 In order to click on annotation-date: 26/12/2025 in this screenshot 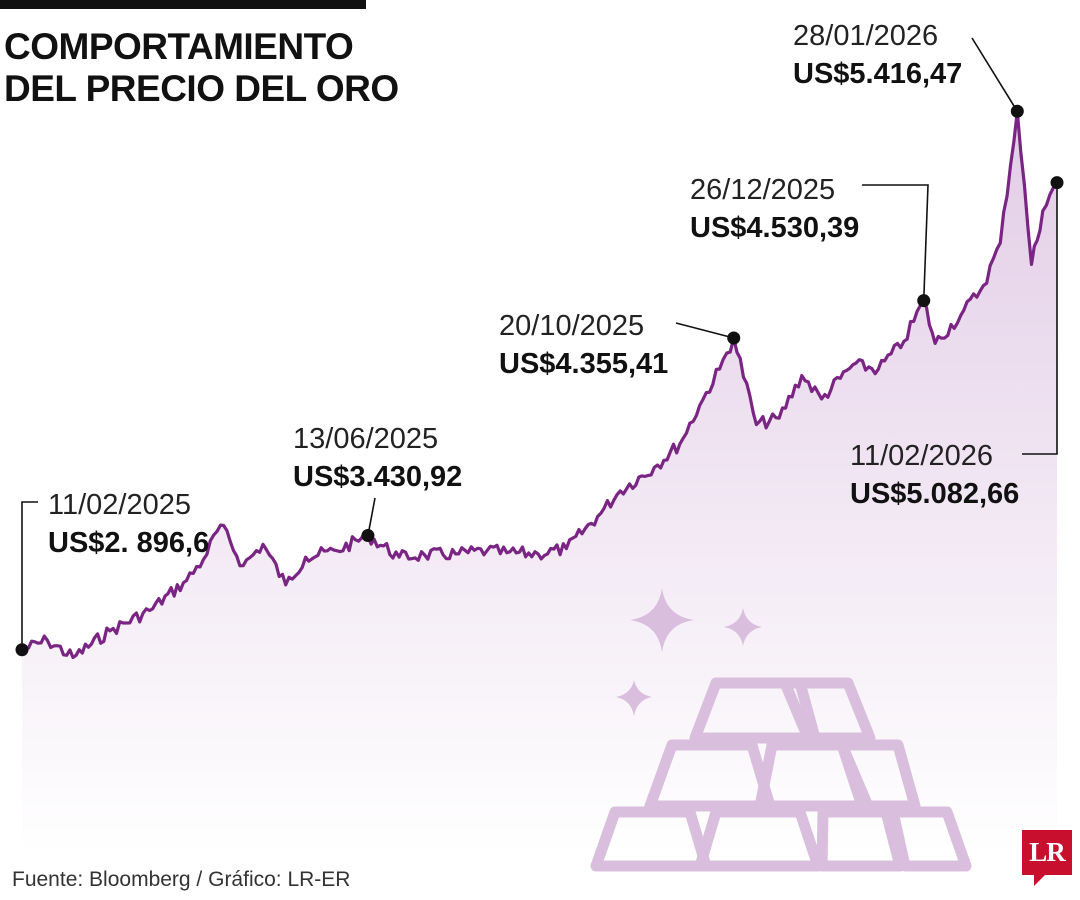, I will do `click(762, 190)`.